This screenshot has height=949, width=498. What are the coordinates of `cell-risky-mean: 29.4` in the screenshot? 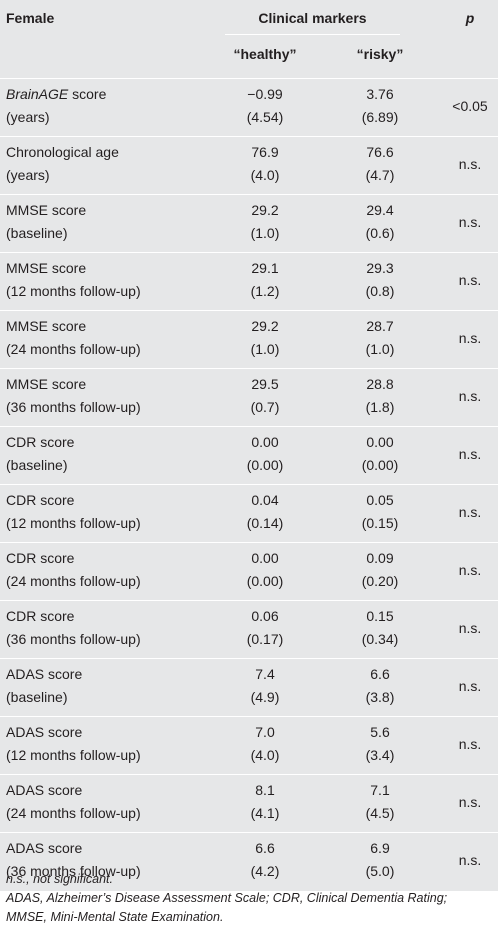 It's located at (380, 210).